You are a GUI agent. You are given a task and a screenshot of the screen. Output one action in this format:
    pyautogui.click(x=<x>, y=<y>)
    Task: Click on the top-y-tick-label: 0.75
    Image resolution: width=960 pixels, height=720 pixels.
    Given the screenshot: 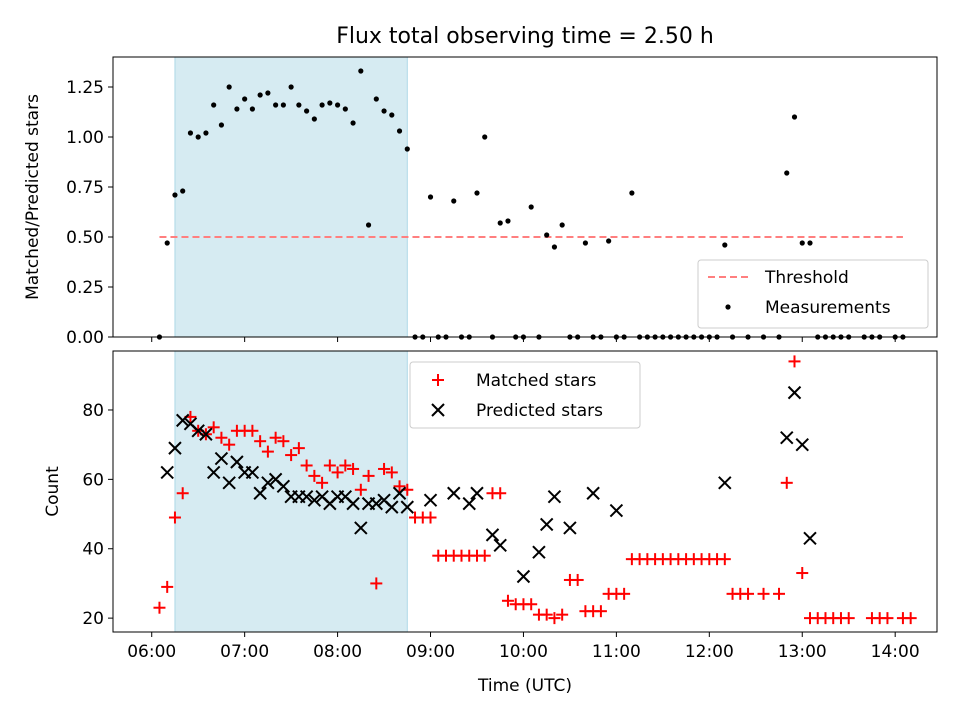 What is the action you would take?
    pyautogui.click(x=85, y=188)
    